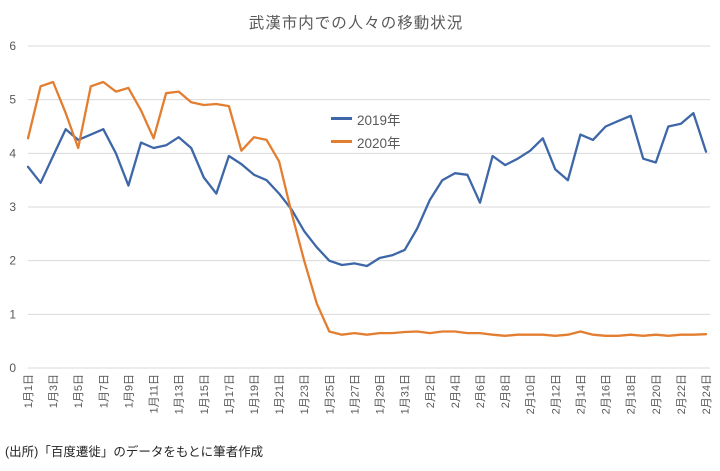 The height and width of the screenshot is (471, 720). Describe the element at coordinates (29, 391) in the screenshot. I see `x-axis-label: 1月1日` at that location.